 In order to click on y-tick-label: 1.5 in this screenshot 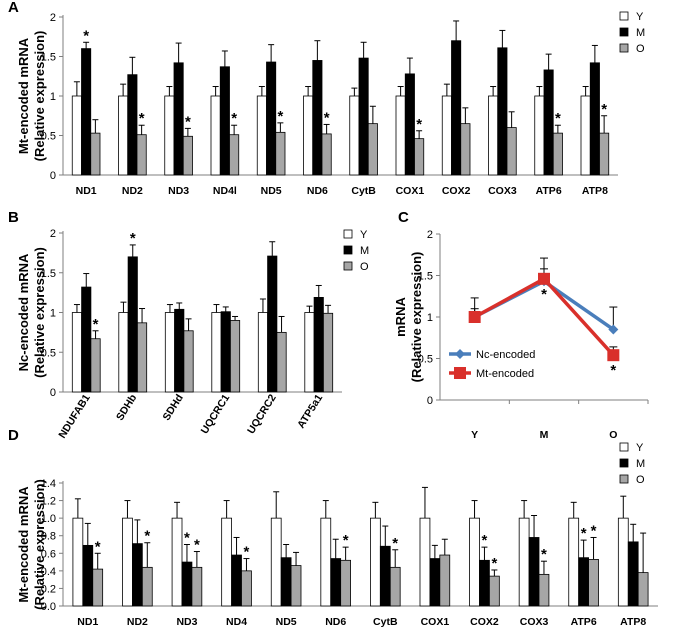, I will do `click(48, 274)`.